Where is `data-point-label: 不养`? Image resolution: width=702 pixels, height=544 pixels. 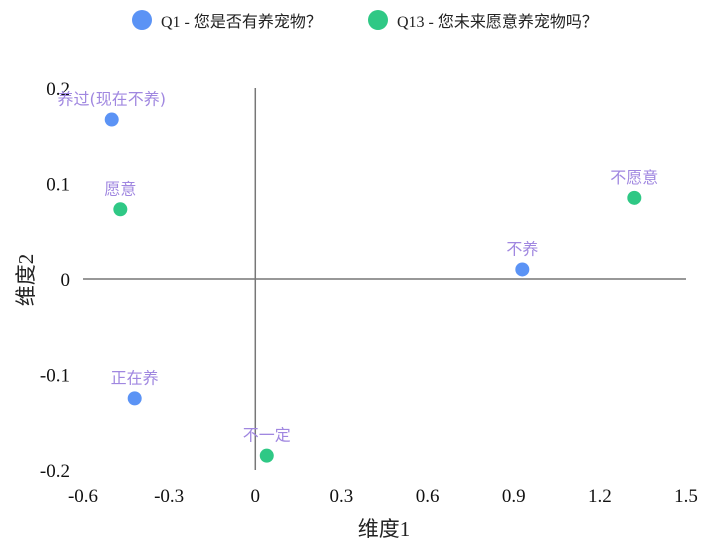
data-point-label: 不养 is located at coordinates (522, 248).